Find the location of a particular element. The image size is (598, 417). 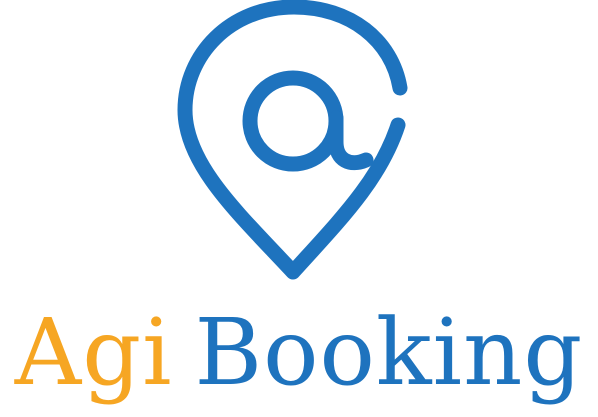

at-bowl is located at coordinates (293, 121).